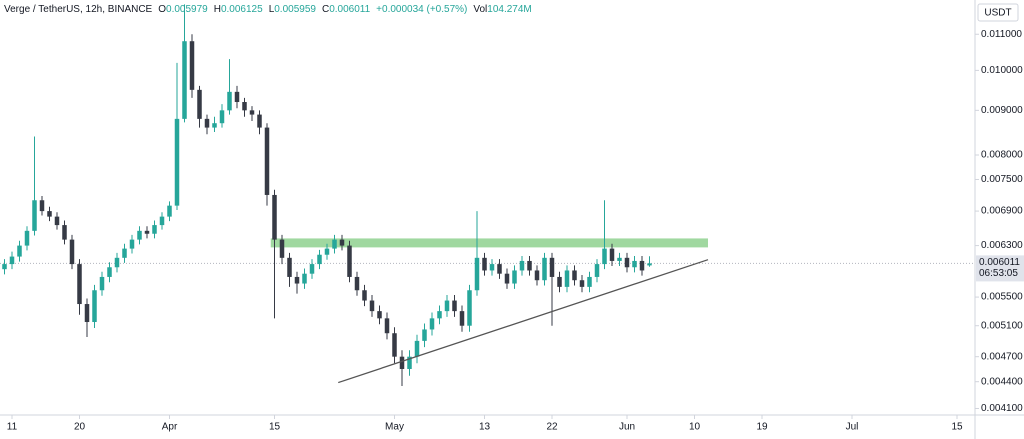  Describe the element at coordinates (170, 427) in the screenshot. I see `x-tick-label: Apr` at that location.